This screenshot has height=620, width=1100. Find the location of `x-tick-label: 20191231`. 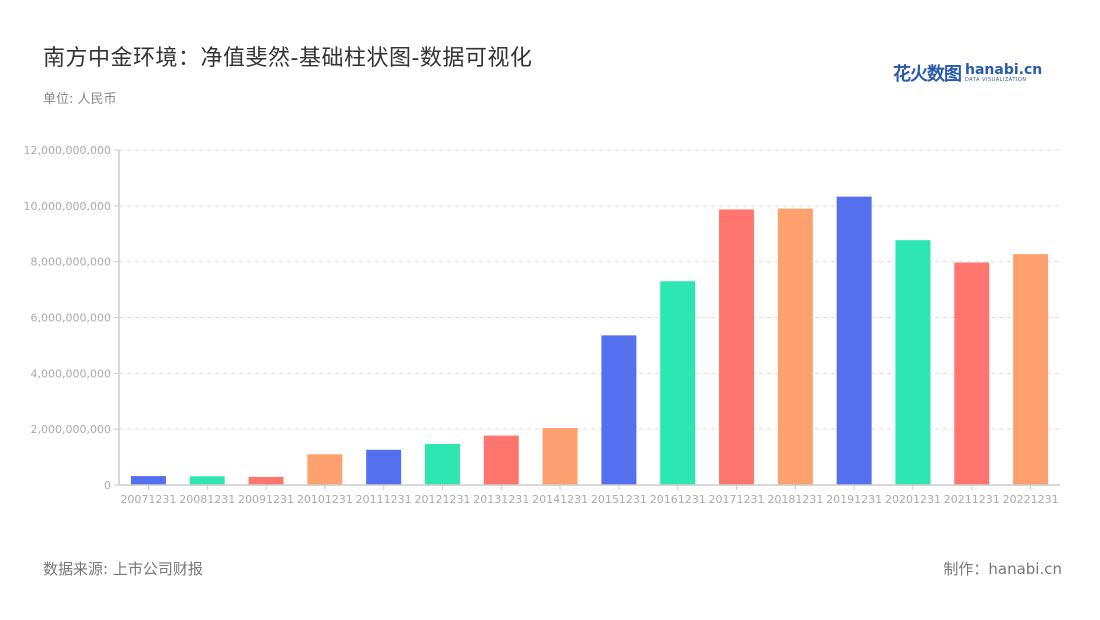

x-tick-label: 20191231 is located at coordinates (854, 499).